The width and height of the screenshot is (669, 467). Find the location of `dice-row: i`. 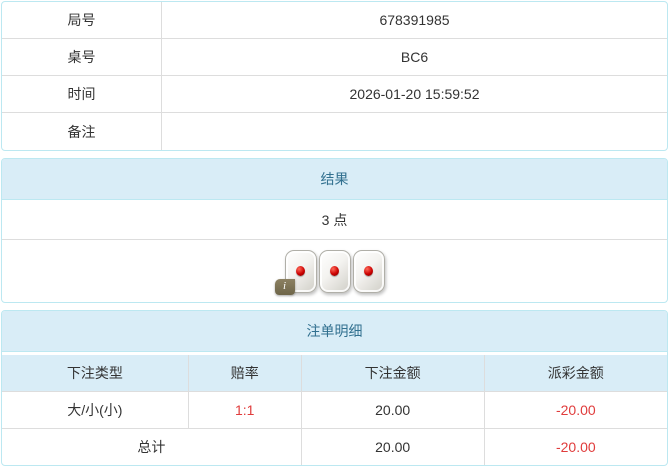

dice-row: i is located at coordinates (334, 271).